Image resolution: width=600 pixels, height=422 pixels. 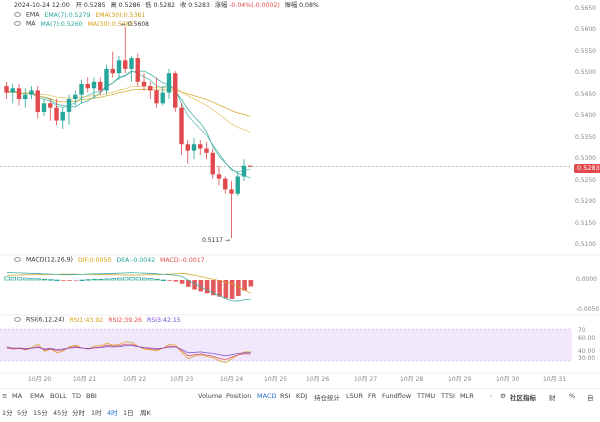 What do you see at coordinates (523, 398) in the screenshot?
I see `community-indicators: 社区指标` at bounding box center [523, 398].